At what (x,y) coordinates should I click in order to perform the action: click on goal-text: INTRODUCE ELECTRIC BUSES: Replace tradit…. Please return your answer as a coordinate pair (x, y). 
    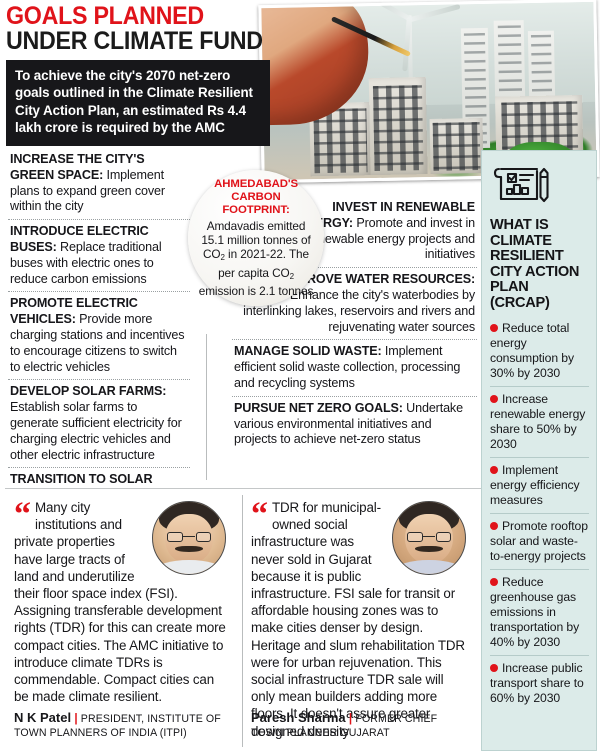
    Looking at the image, I should click on (99, 255).